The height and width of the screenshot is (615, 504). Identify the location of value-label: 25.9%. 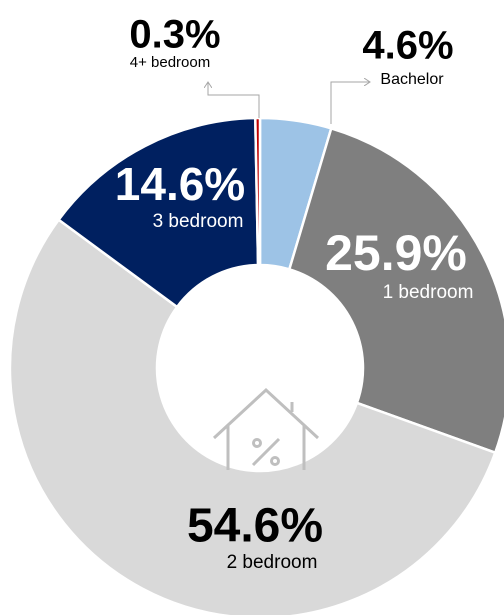
(396, 253).